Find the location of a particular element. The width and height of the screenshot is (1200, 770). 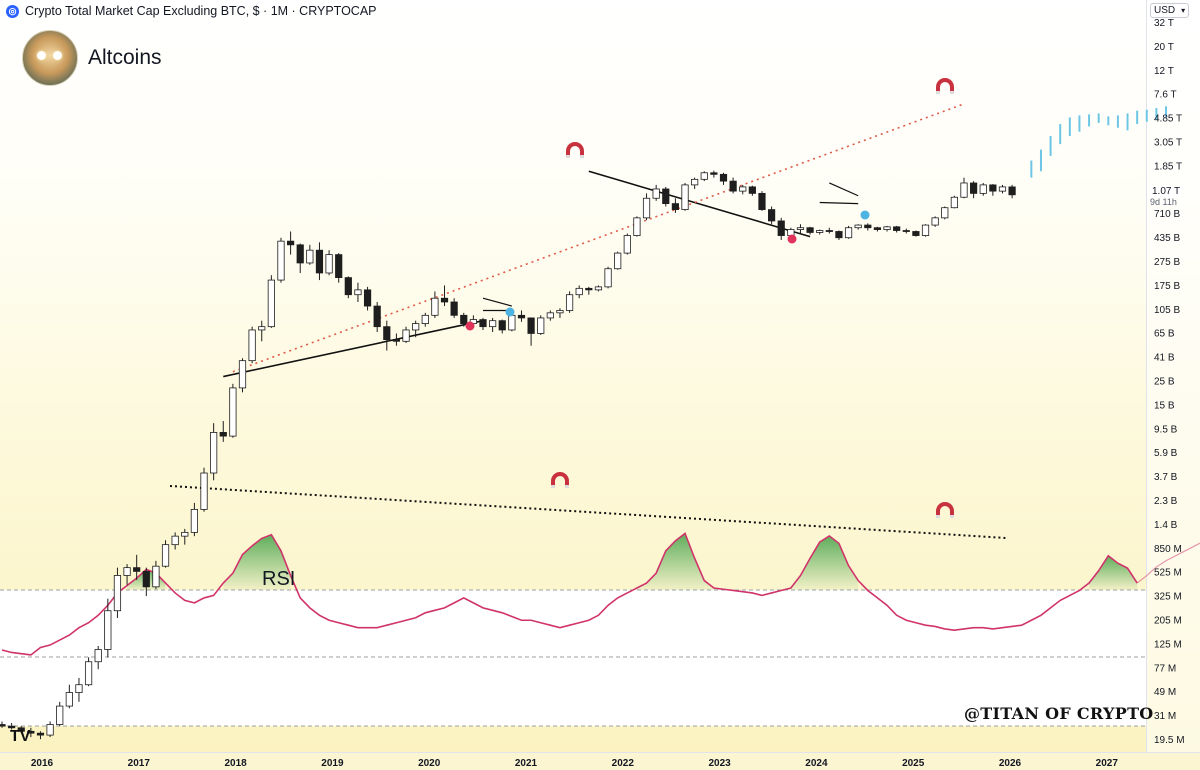

y-tick-label: 1.85 T is located at coordinates (1168, 166).